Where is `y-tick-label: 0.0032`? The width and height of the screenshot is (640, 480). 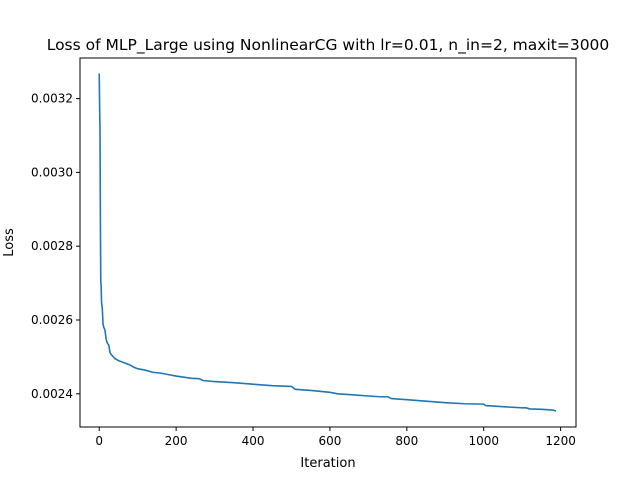 y-tick-label: 0.0032 is located at coordinates (52, 99).